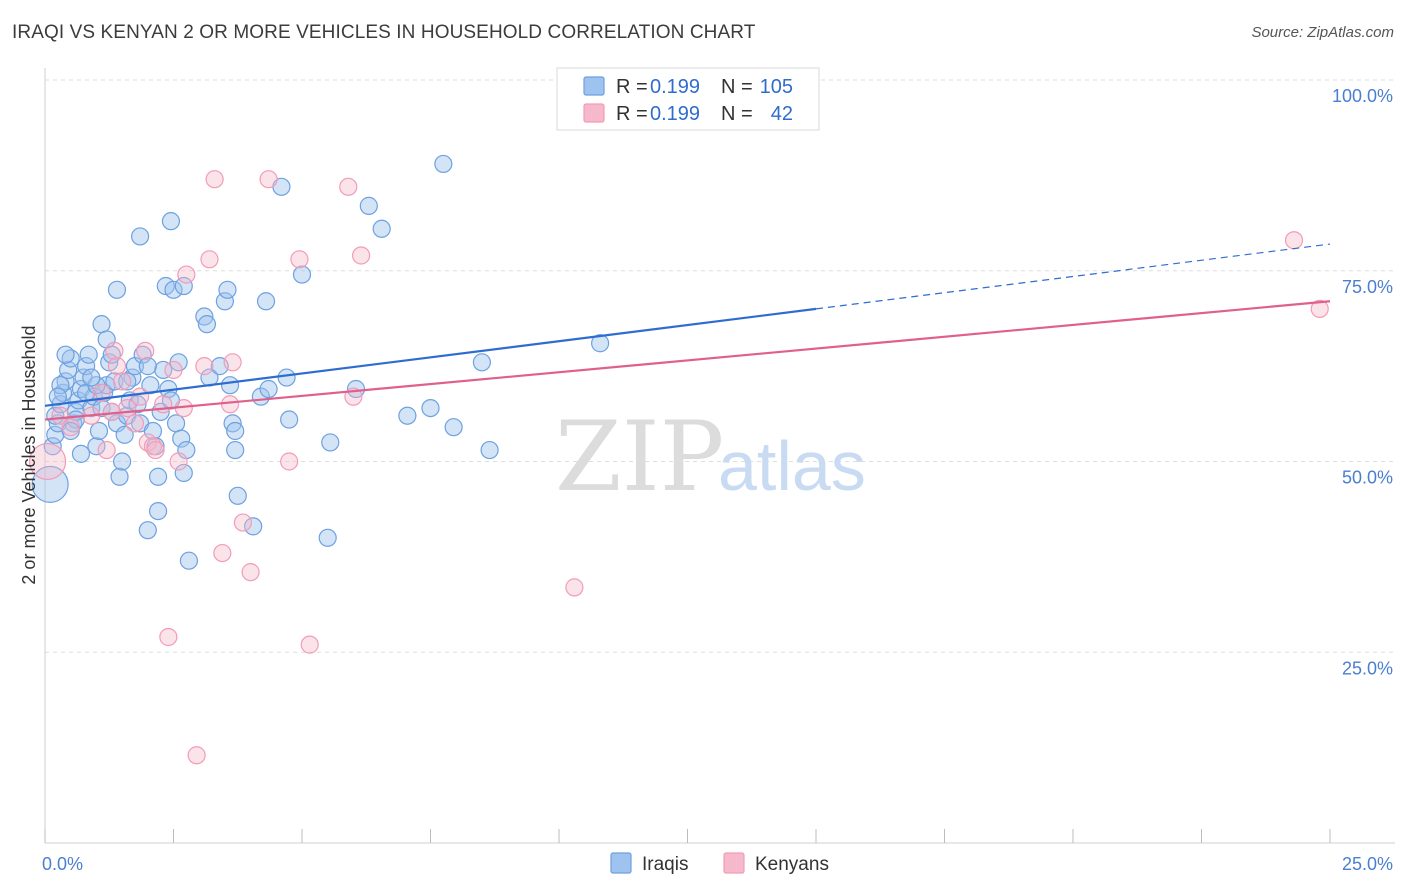  I want to click on x-tick-labels: 0.0% 25.0%, so click(717, 864).